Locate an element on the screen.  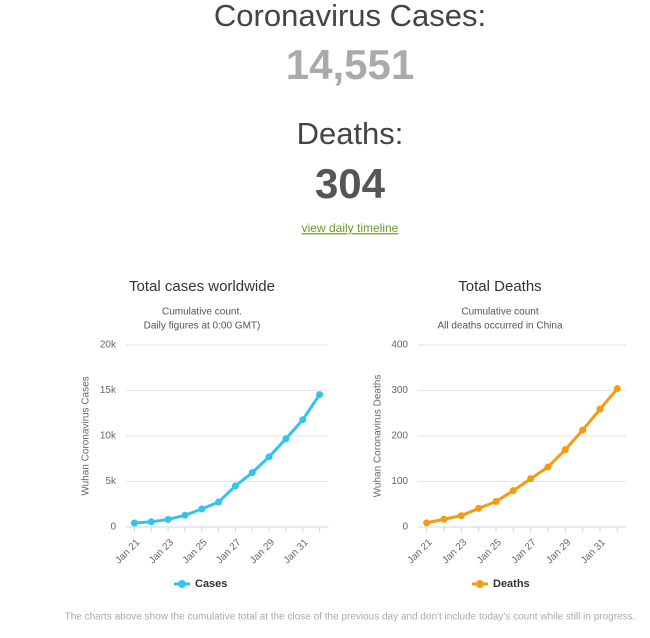
chart-subtitle: Daily figures at 0:00 GMT) is located at coordinates (202, 326).